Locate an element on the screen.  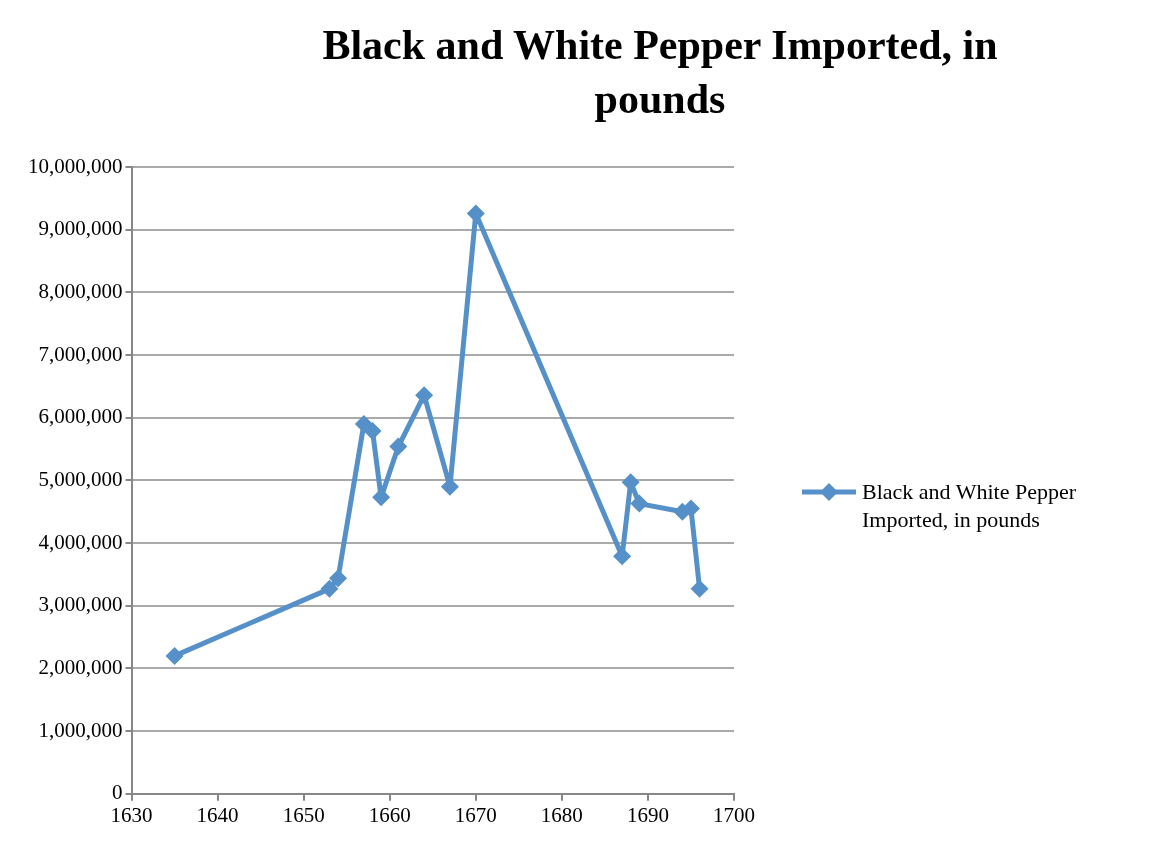
y-tick-label: 0 is located at coordinates (117, 792).